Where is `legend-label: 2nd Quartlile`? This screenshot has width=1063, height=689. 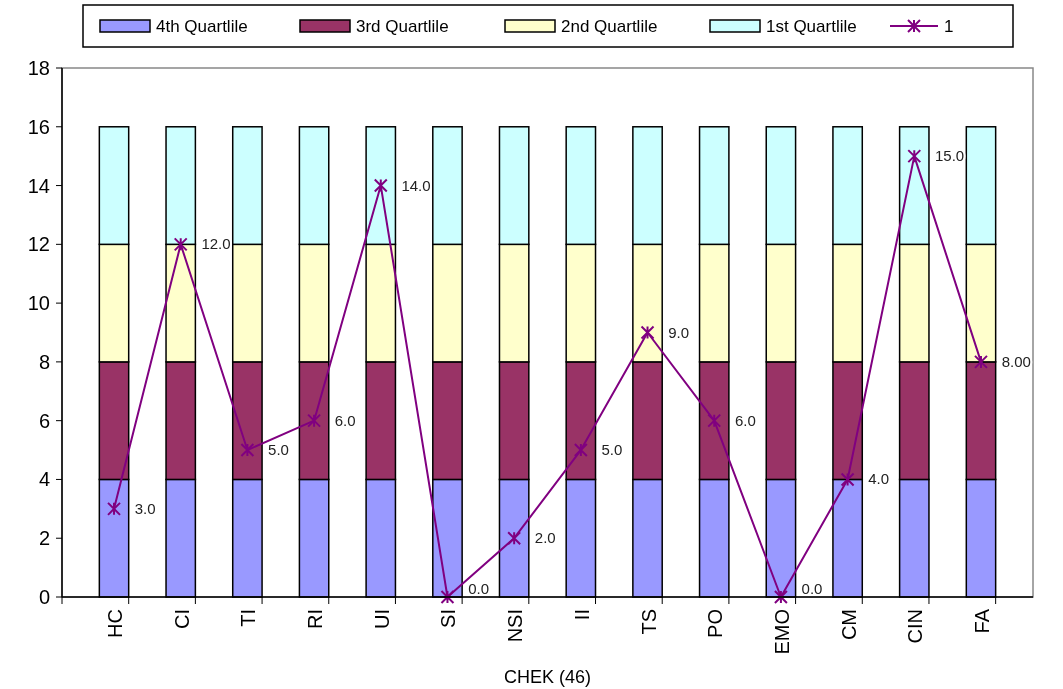
legend-label: 2nd Quartlile is located at coordinates (609, 26).